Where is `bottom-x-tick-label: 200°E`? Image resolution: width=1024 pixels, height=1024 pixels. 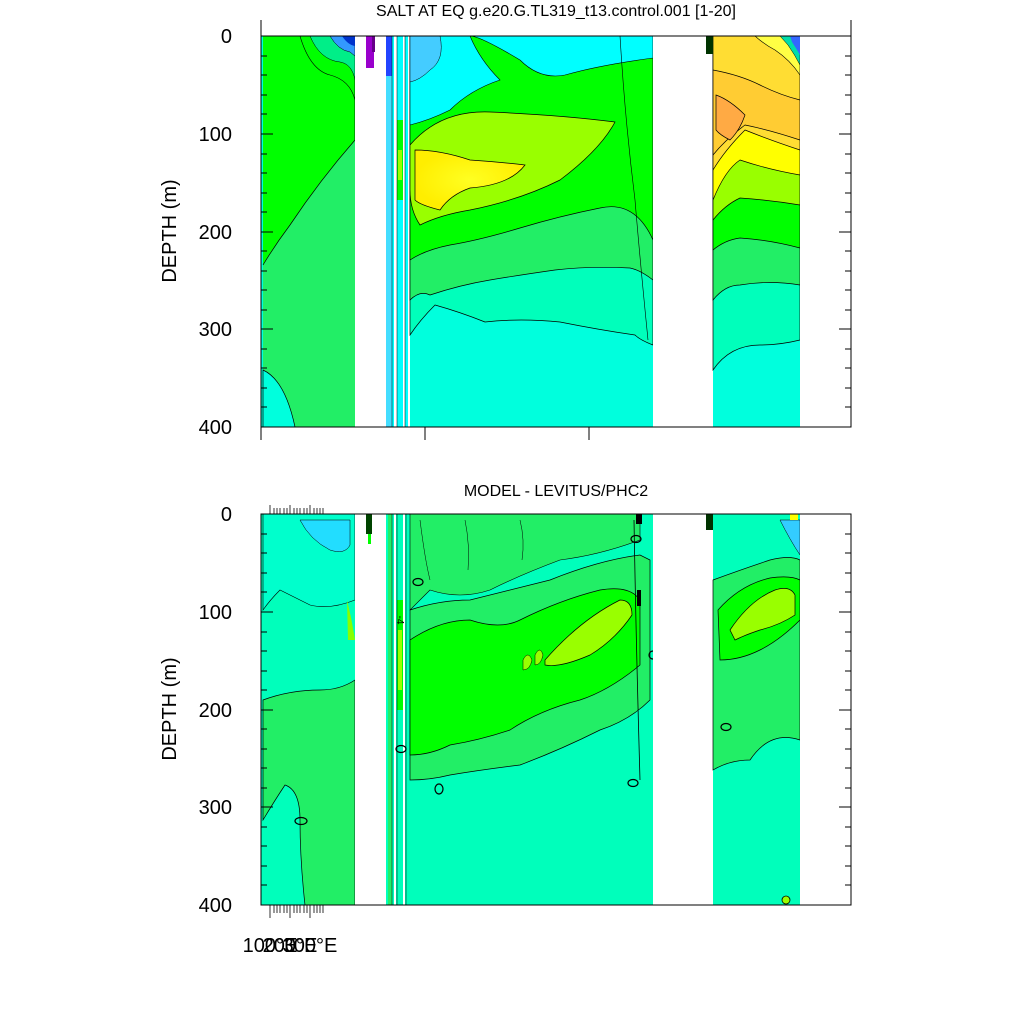 bottom-x-tick-label: 200°E is located at coordinates (290, 946).